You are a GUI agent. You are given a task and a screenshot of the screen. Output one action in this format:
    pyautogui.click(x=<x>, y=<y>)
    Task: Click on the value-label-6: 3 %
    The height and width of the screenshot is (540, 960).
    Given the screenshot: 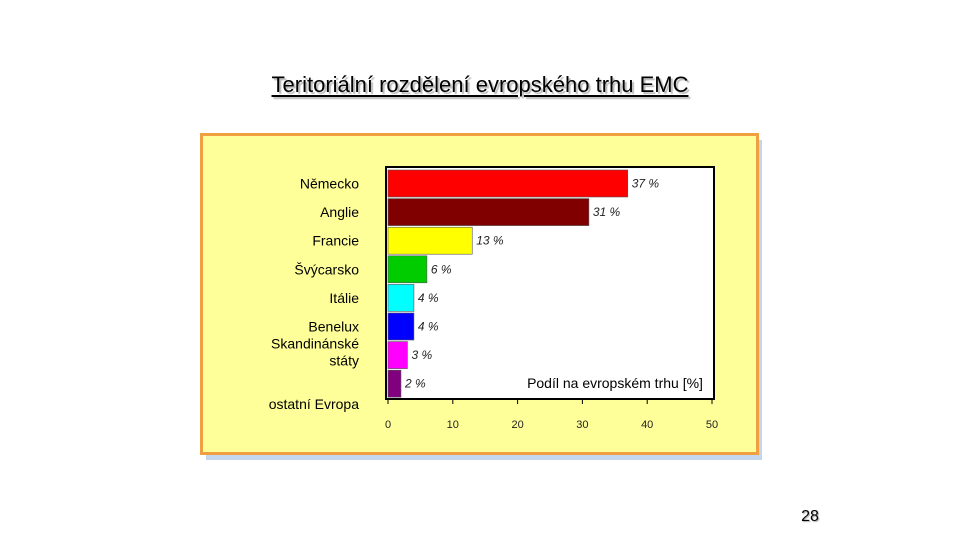 What is the action you would take?
    pyautogui.click(x=421, y=355)
    